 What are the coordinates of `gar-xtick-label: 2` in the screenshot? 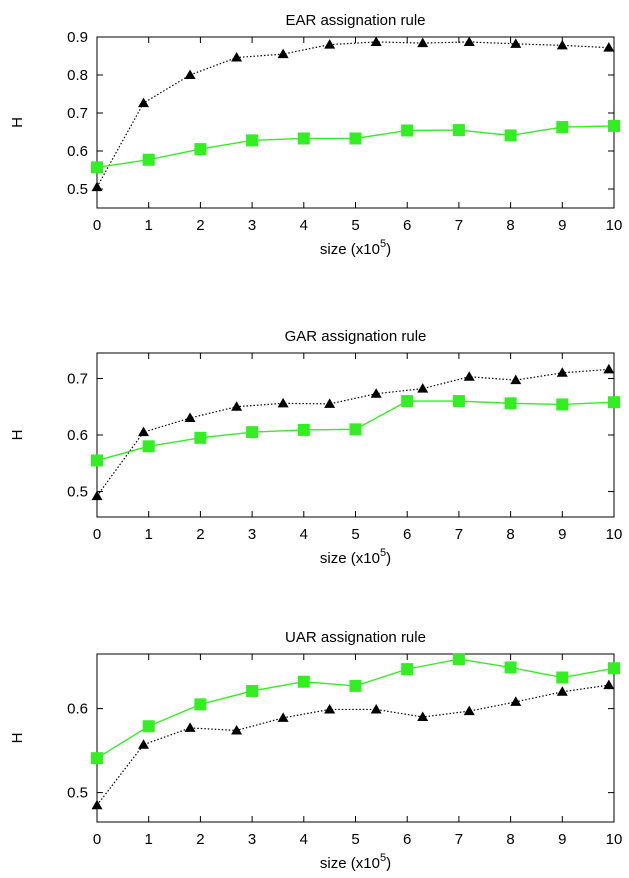 It's located at (200, 534).